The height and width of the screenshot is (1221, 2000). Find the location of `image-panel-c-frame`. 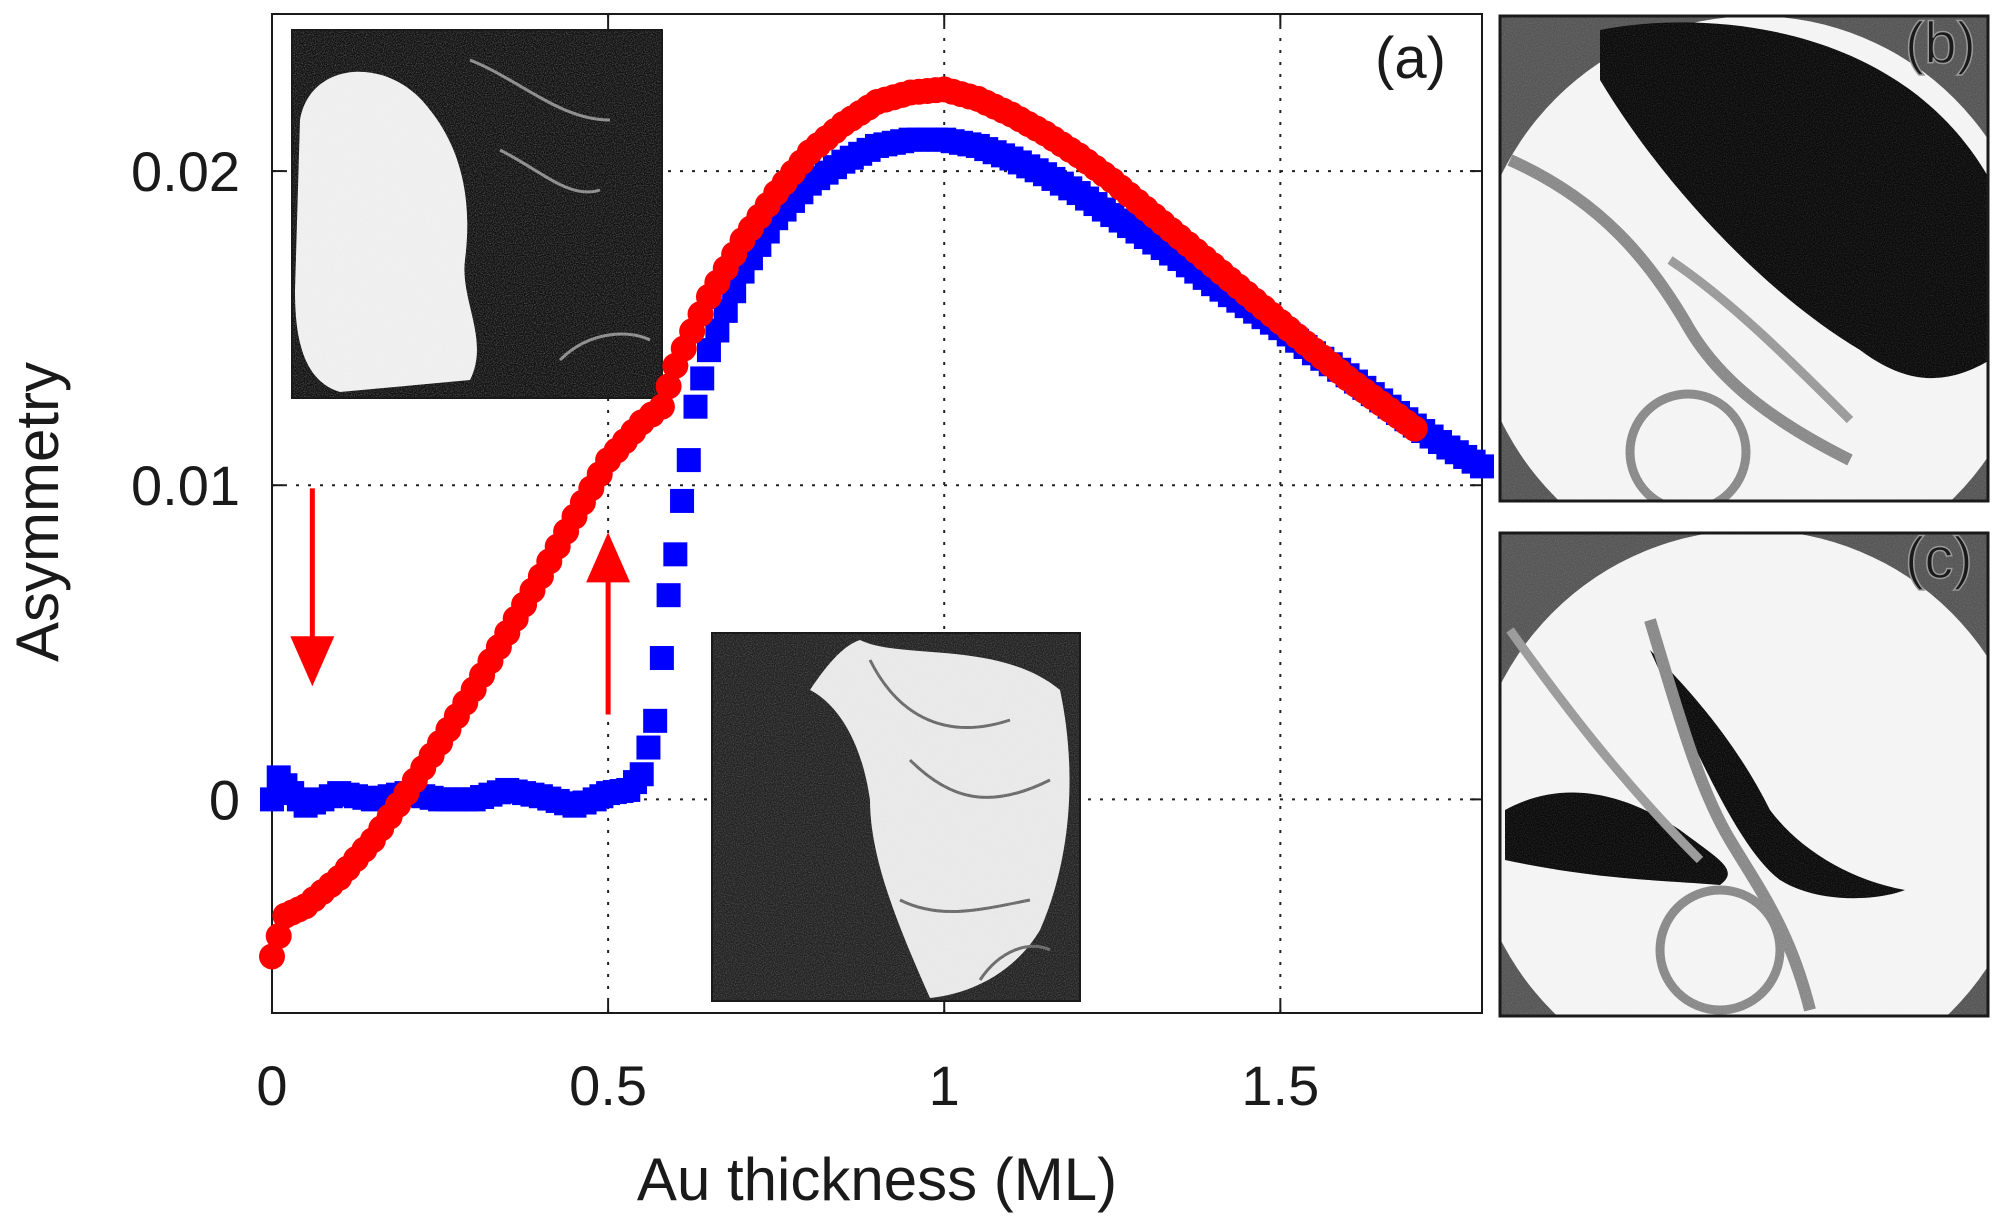

image-panel-c-frame is located at coordinates (1744, 774).